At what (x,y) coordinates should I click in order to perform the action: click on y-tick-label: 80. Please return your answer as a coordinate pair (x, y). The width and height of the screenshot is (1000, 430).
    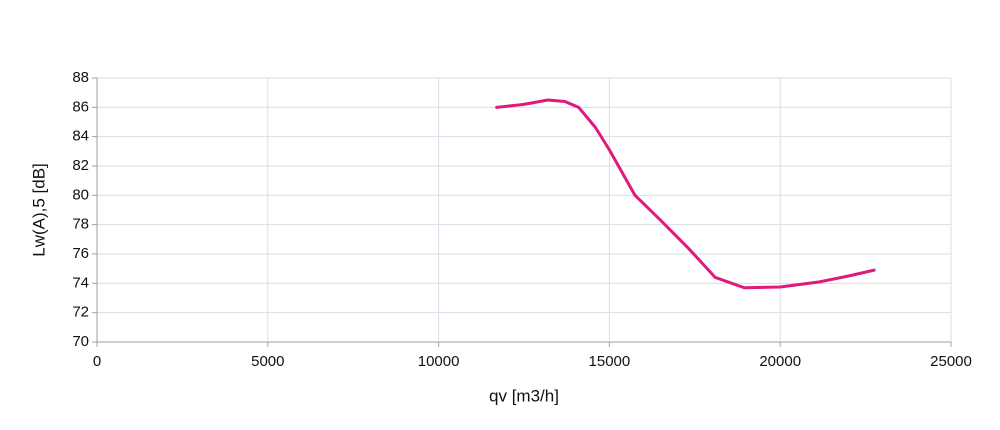
    Looking at the image, I should click on (80, 194).